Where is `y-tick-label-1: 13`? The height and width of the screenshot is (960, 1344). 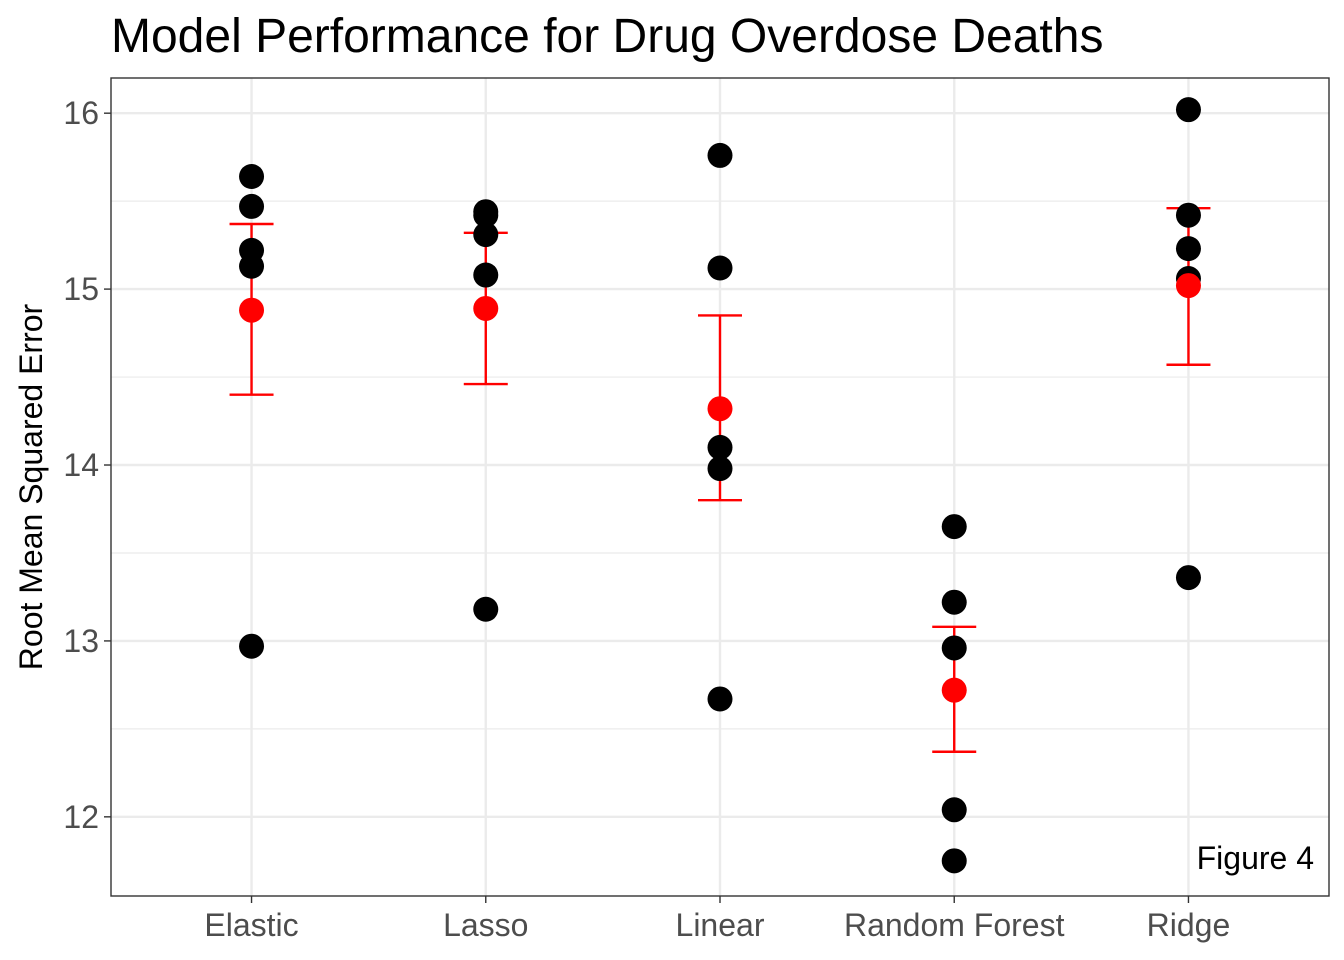
y-tick-label-1: 13 is located at coordinates (81, 641).